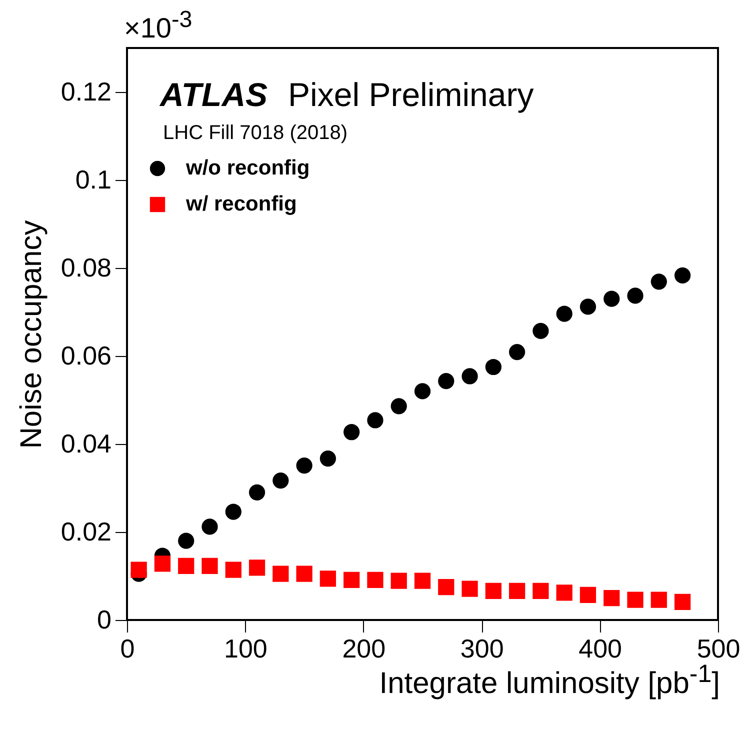 The width and height of the screenshot is (752, 731). Describe the element at coordinates (86, 267) in the screenshot. I see `y-tick-label: 0.08` at that location.